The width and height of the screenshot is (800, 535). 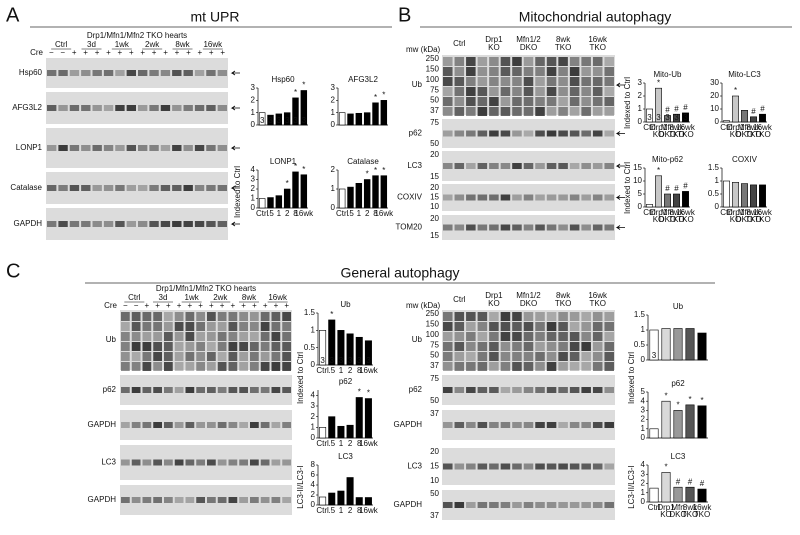 I want to click on y-tick-label: 3, so click(x=643, y=473).